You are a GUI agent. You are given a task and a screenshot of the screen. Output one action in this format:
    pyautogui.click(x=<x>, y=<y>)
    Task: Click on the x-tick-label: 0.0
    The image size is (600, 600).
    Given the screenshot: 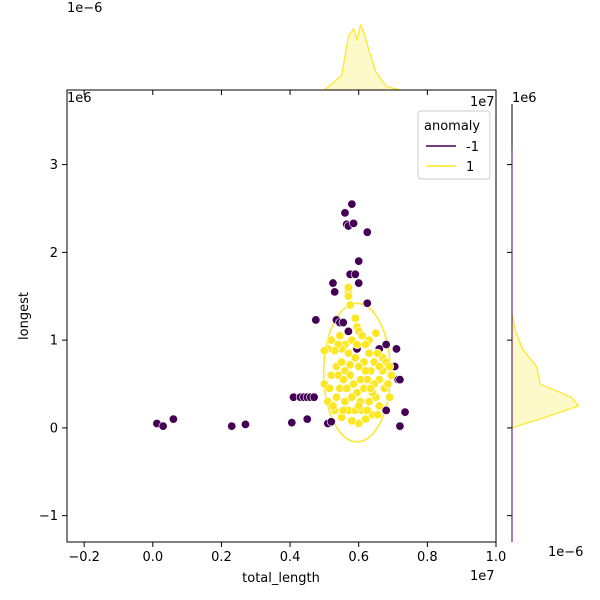 What is the action you would take?
    pyautogui.click(x=152, y=557)
    